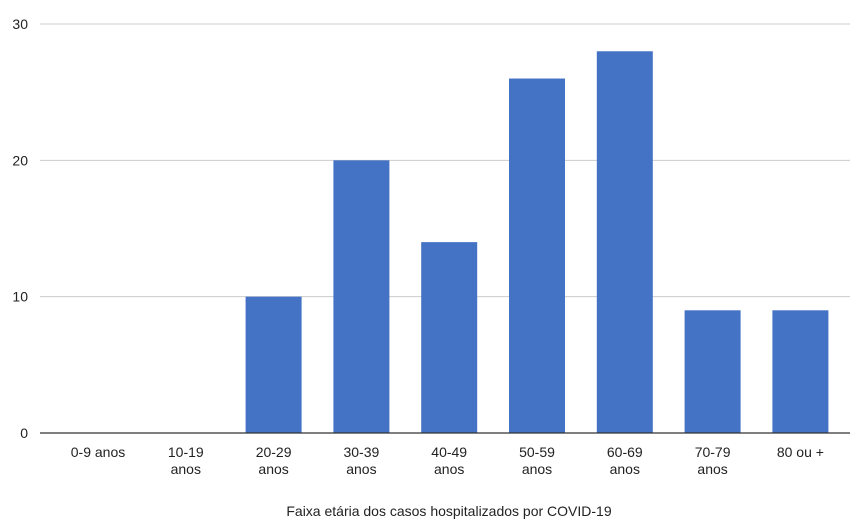 The image size is (850, 528). I want to click on x-tick-label: 10-19, so click(186, 452).